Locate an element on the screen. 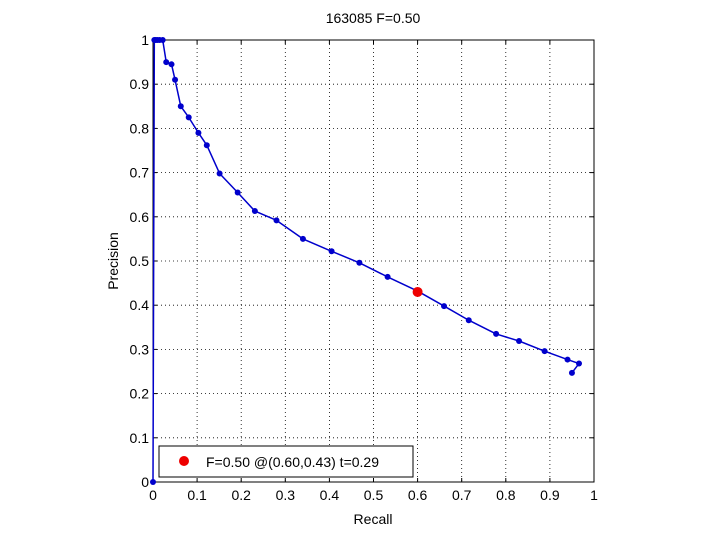 Image resolution: width=720 pixels, height=540 pixels. x-axis-label: Recall is located at coordinates (373, 519).